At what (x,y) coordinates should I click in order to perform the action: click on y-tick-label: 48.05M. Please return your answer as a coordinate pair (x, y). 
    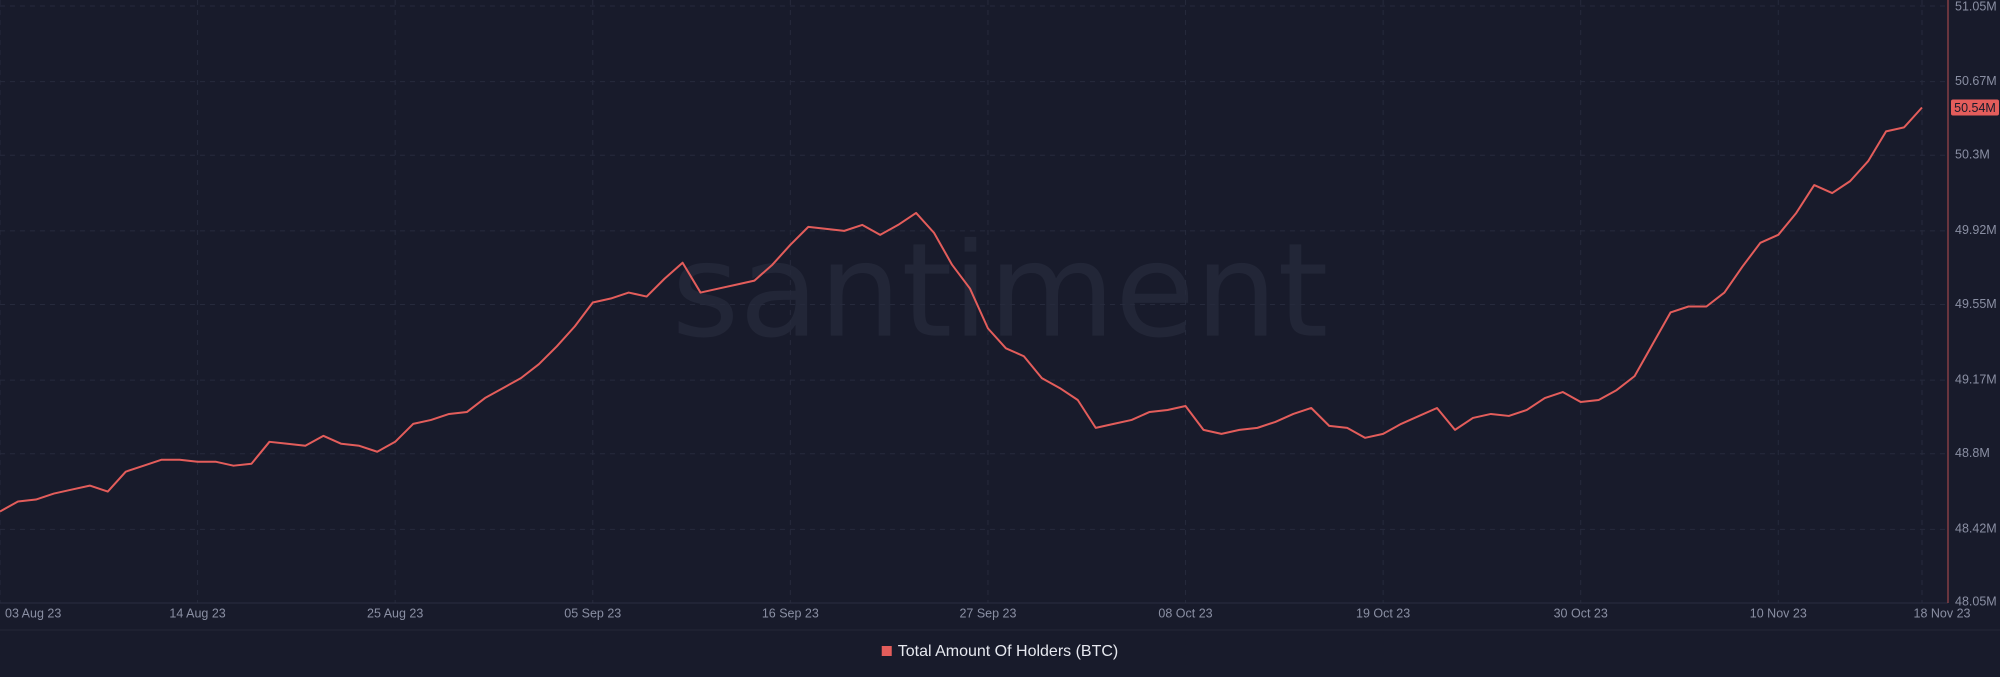
    Looking at the image, I should click on (1976, 601).